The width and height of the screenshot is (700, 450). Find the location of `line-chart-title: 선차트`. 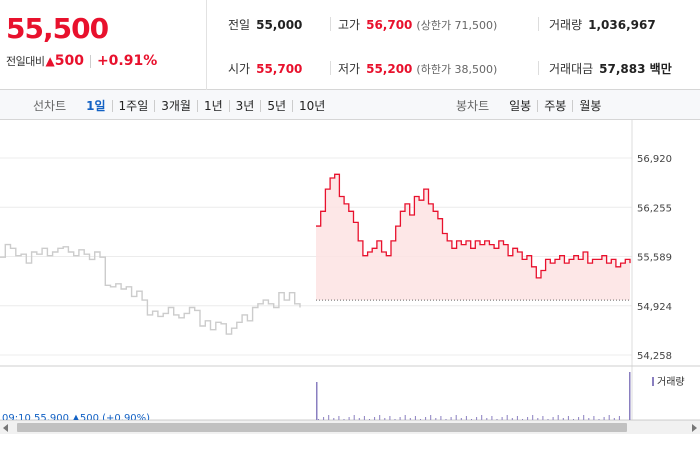

line-chart-title: 선차트 is located at coordinates (50, 106).